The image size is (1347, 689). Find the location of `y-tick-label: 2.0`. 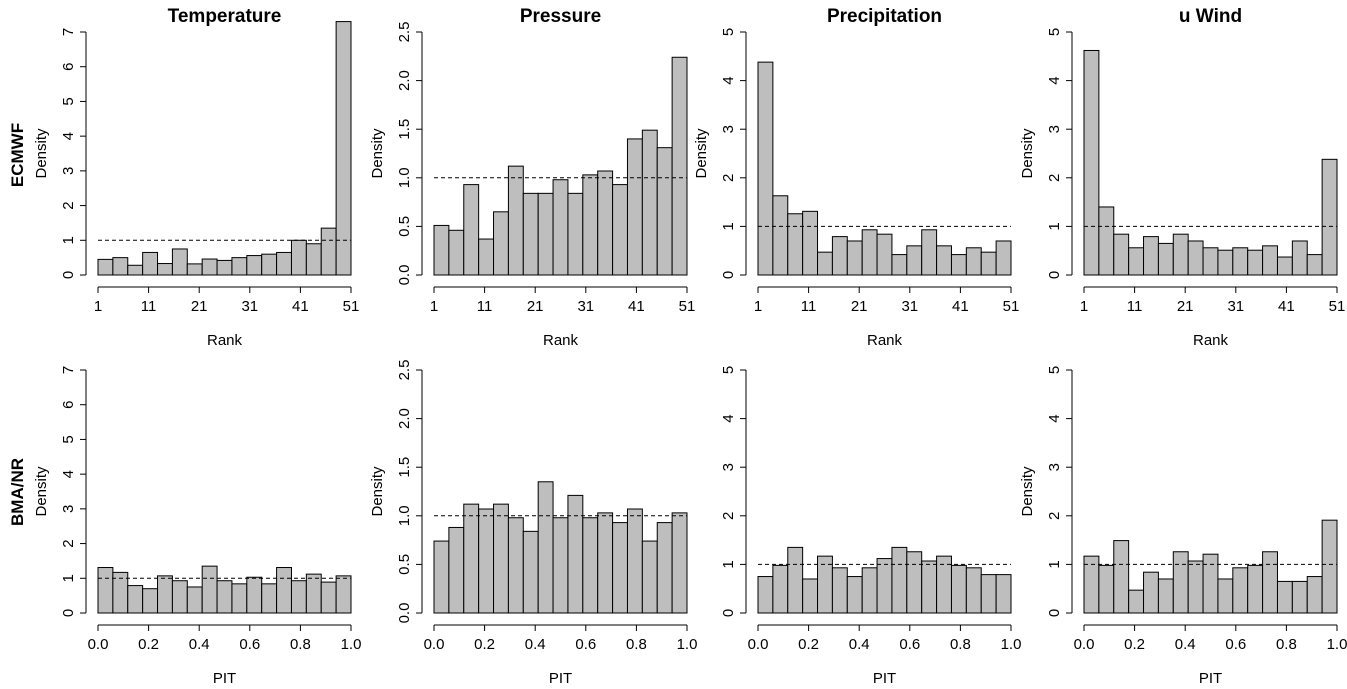

y-tick-label: 2.0 is located at coordinates (404, 418).